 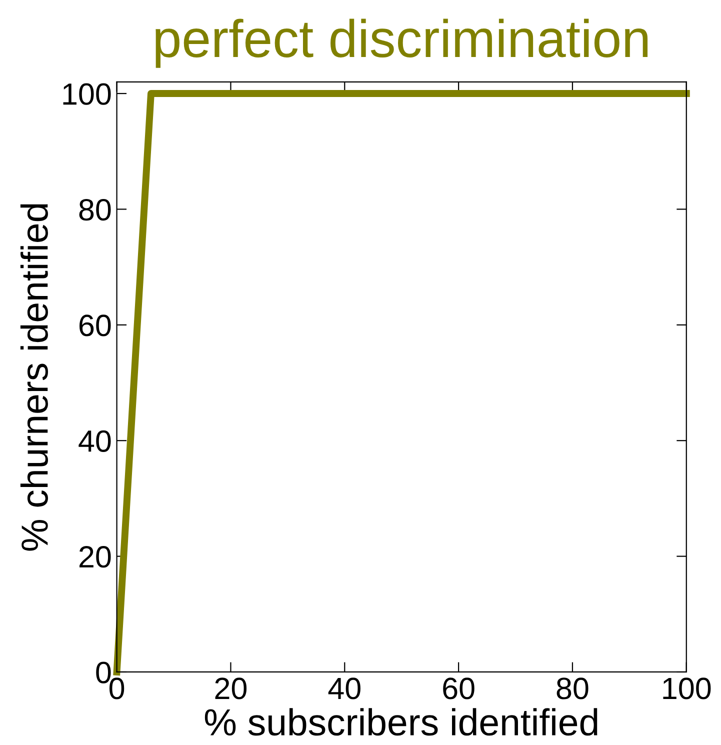 What do you see at coordinates (344, 689) in the screenshot?
I see `x-tick-label: 40` at bounding box center [344, 689].